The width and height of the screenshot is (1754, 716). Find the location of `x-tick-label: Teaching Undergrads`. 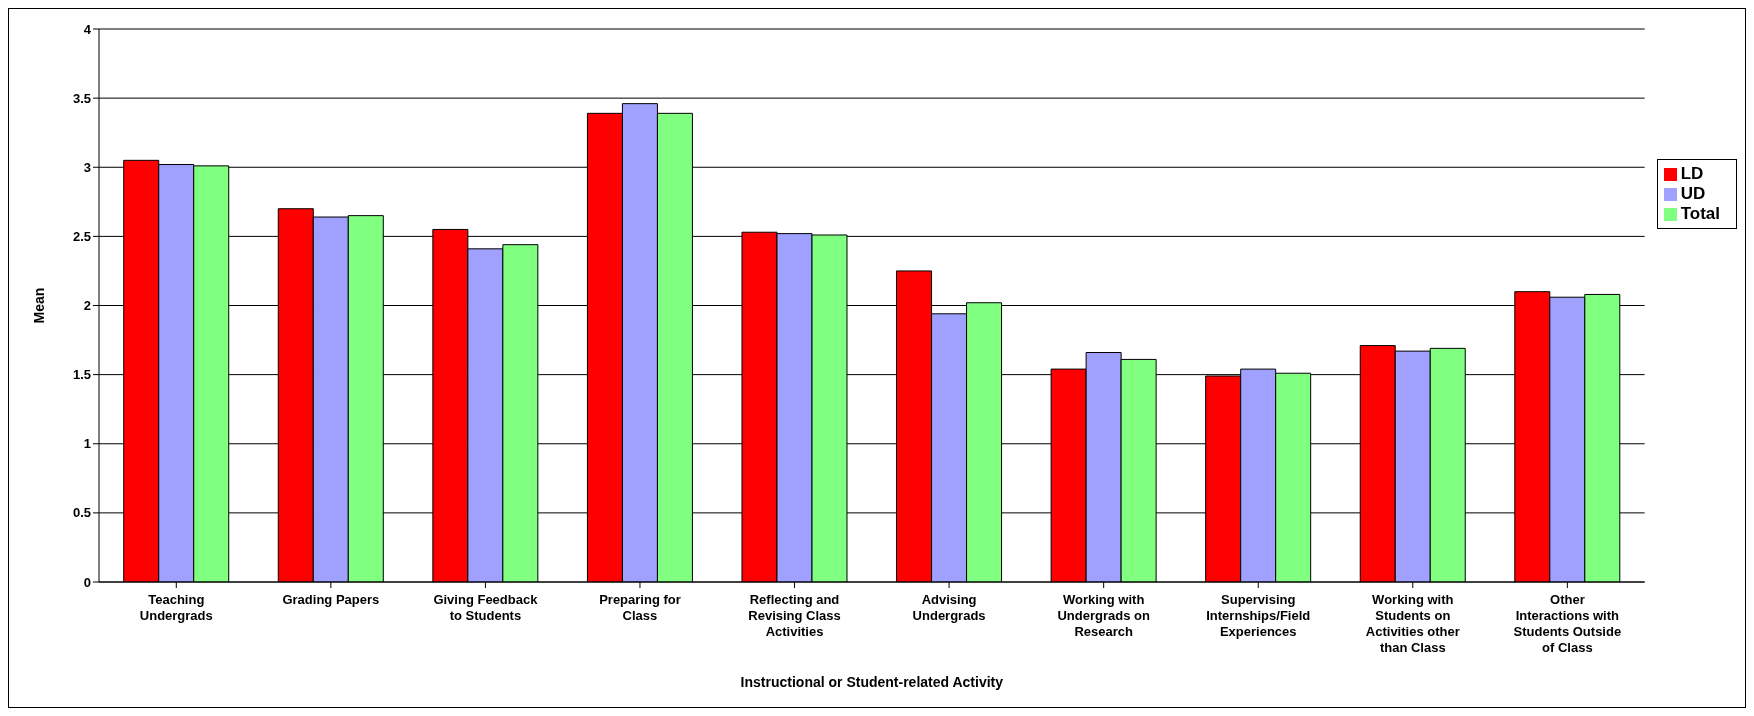

x-tick-label: Teaching Undergrads is located at coordinates (176, 607).